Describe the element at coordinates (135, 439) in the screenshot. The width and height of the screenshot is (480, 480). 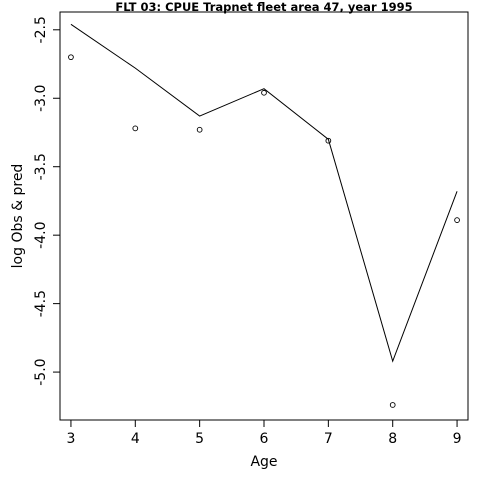
I see `x-tick-label: 4` at that location.